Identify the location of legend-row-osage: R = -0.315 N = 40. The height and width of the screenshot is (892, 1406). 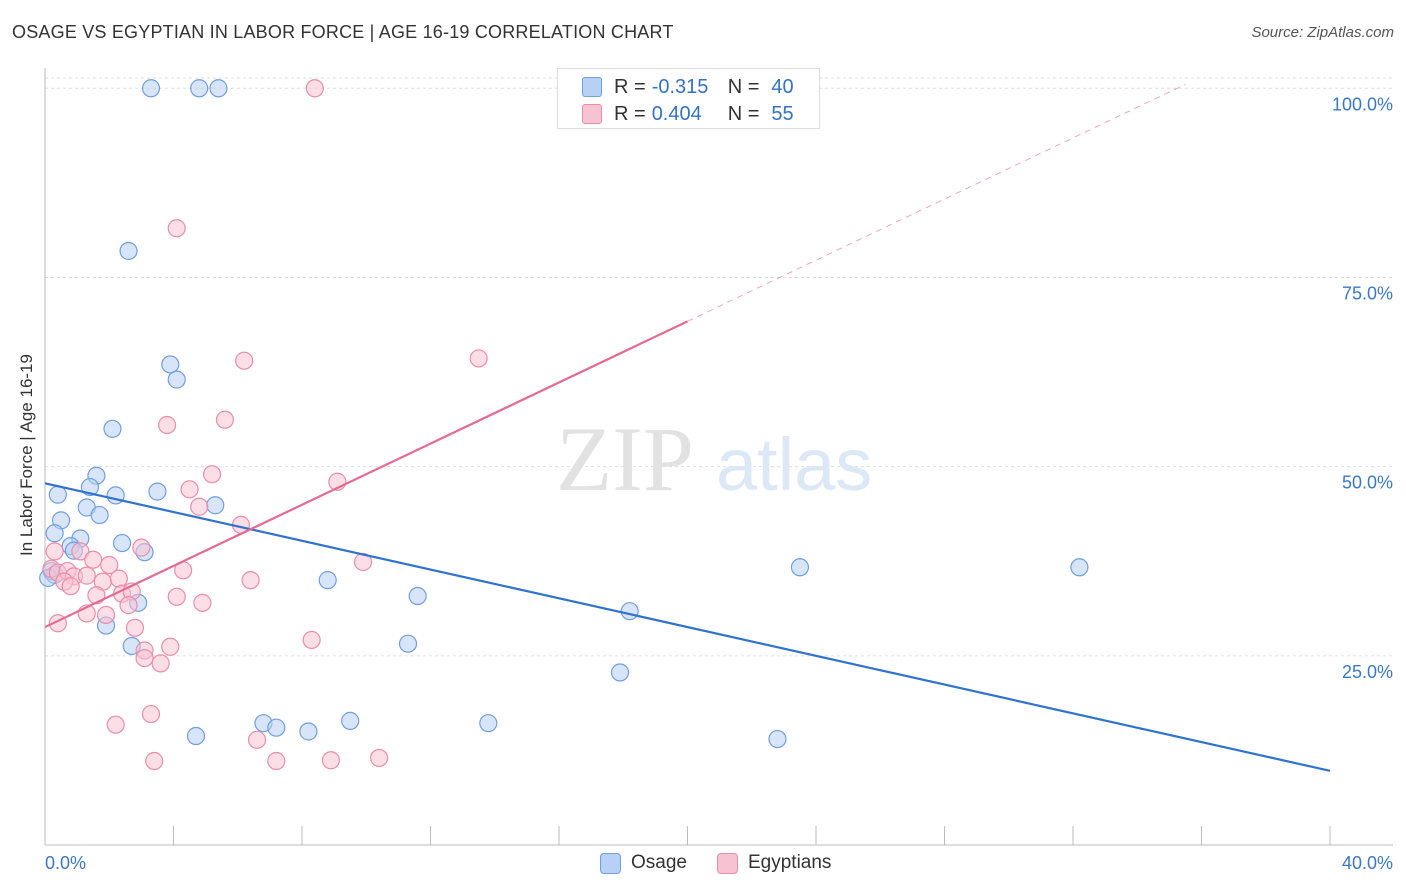
(688, 87).